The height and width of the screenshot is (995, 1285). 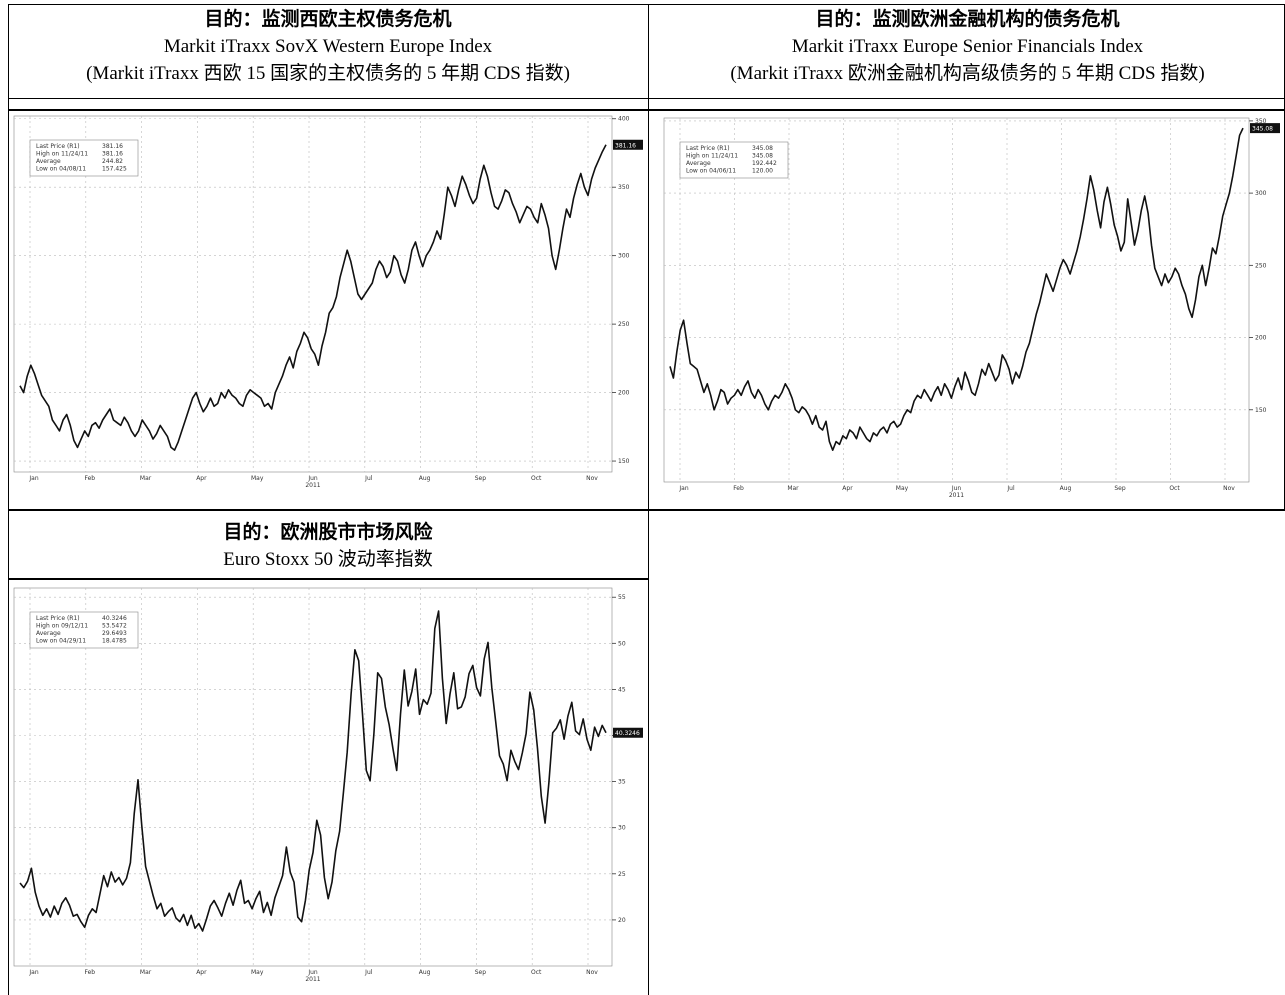 What do you see at coordinates (62, 154) in the screenshot?
I see `legend-label: High on 11/24/11` at bounding box center [62, 154].